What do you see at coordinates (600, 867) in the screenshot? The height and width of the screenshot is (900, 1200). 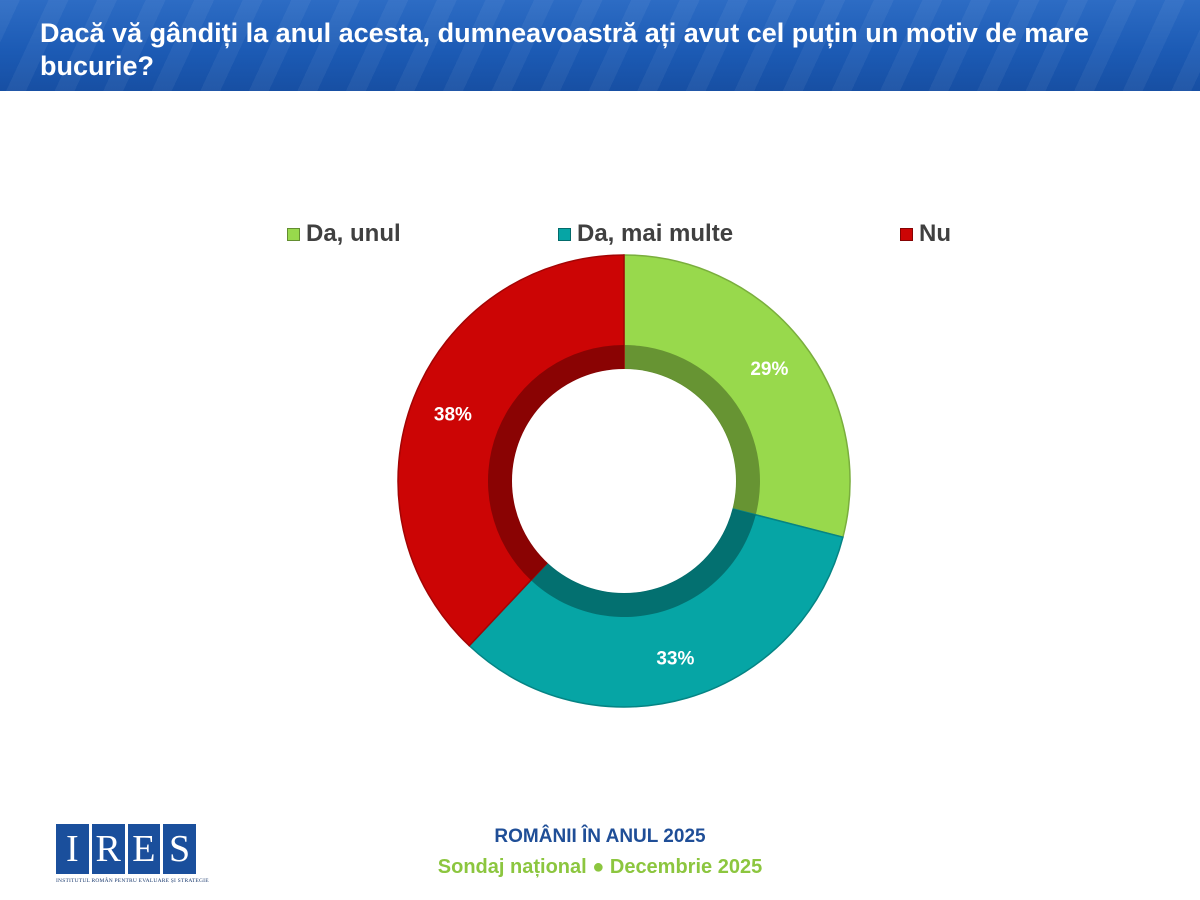 I see `footer-survey-date: Sondaj național ● Decembrie 2025` at bounding box center [600, 867].